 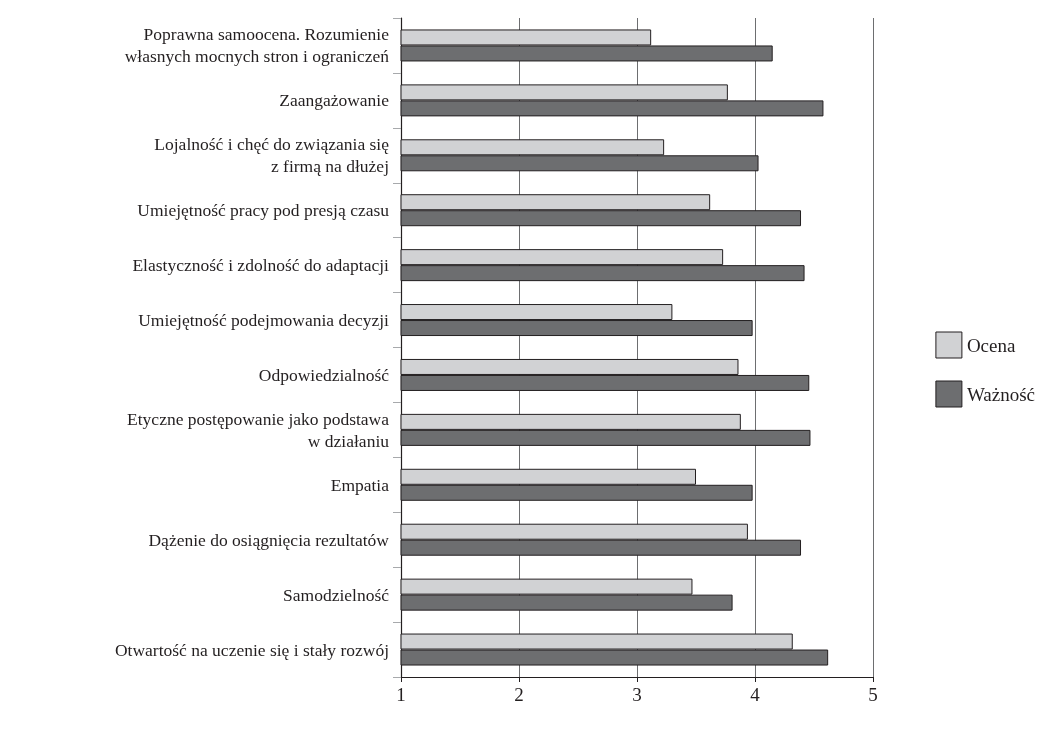 What do you see at coordinates (258, 429) in the screenshot?
I see `y-tick-label: Etyczne postępowanie jako podstawa w działaniu` at bounding box center [258, 429].